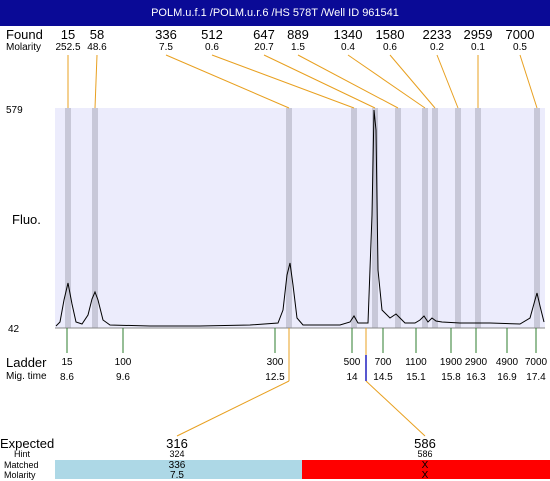 Image resolution: width=550 pixels, height=481 pixels. I want to click on ladder-size-1900: 1900, so click(451, 362).